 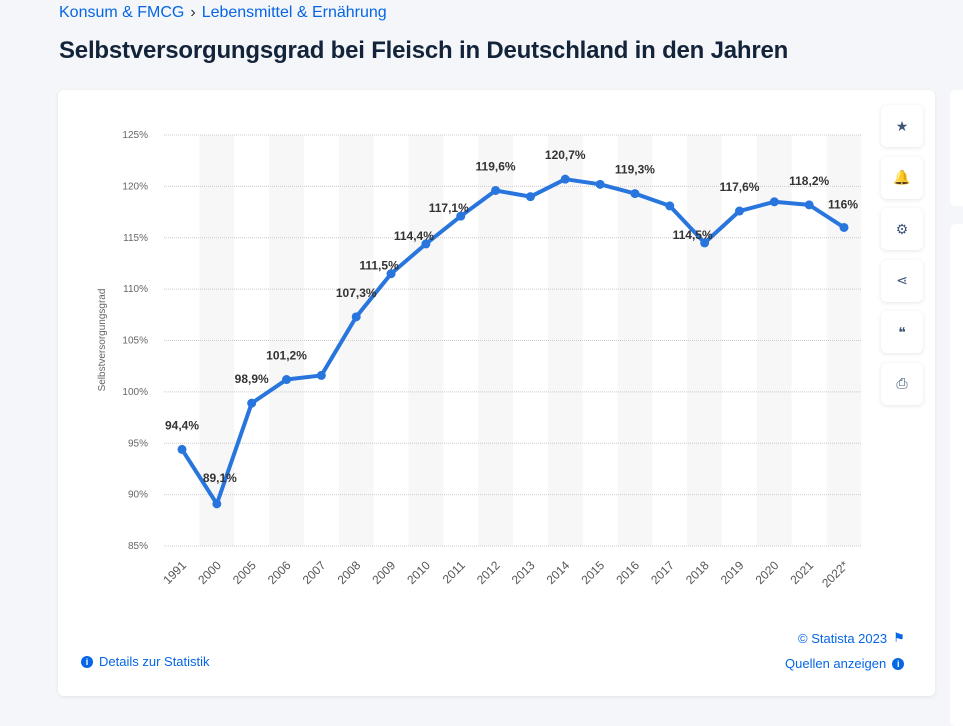 What do you see at coordinates (418, 572) in the screenshot?
I see `x-tick-label: 2010` at bounding box center [418, 572].